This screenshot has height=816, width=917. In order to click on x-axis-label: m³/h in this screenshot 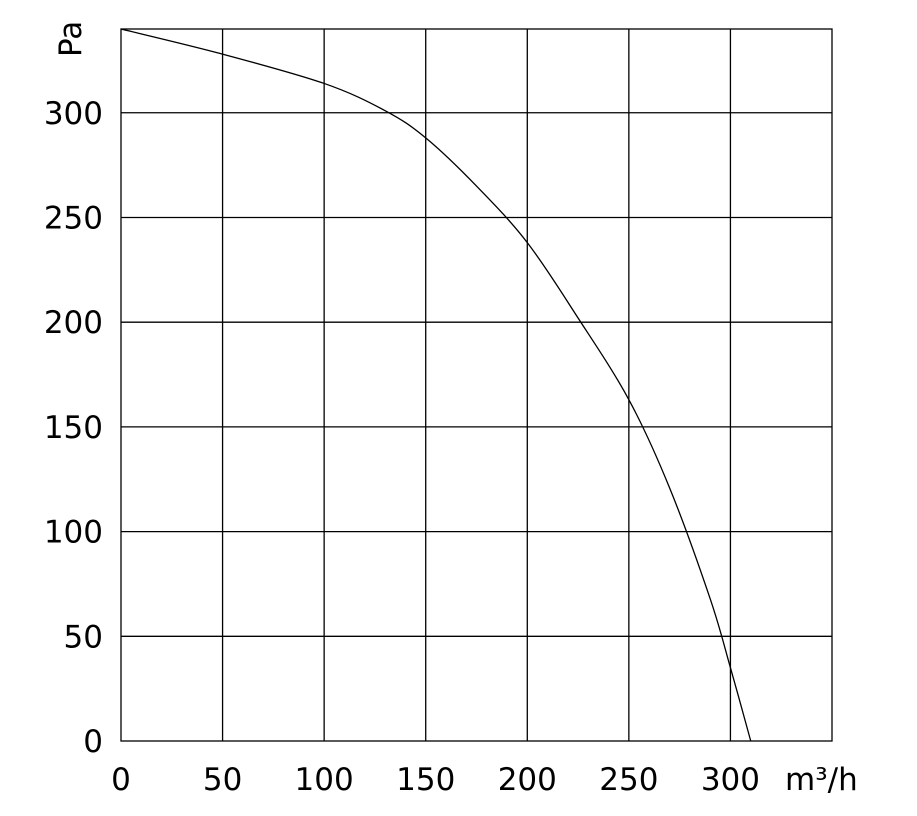, I will do `click(821, 780)`.